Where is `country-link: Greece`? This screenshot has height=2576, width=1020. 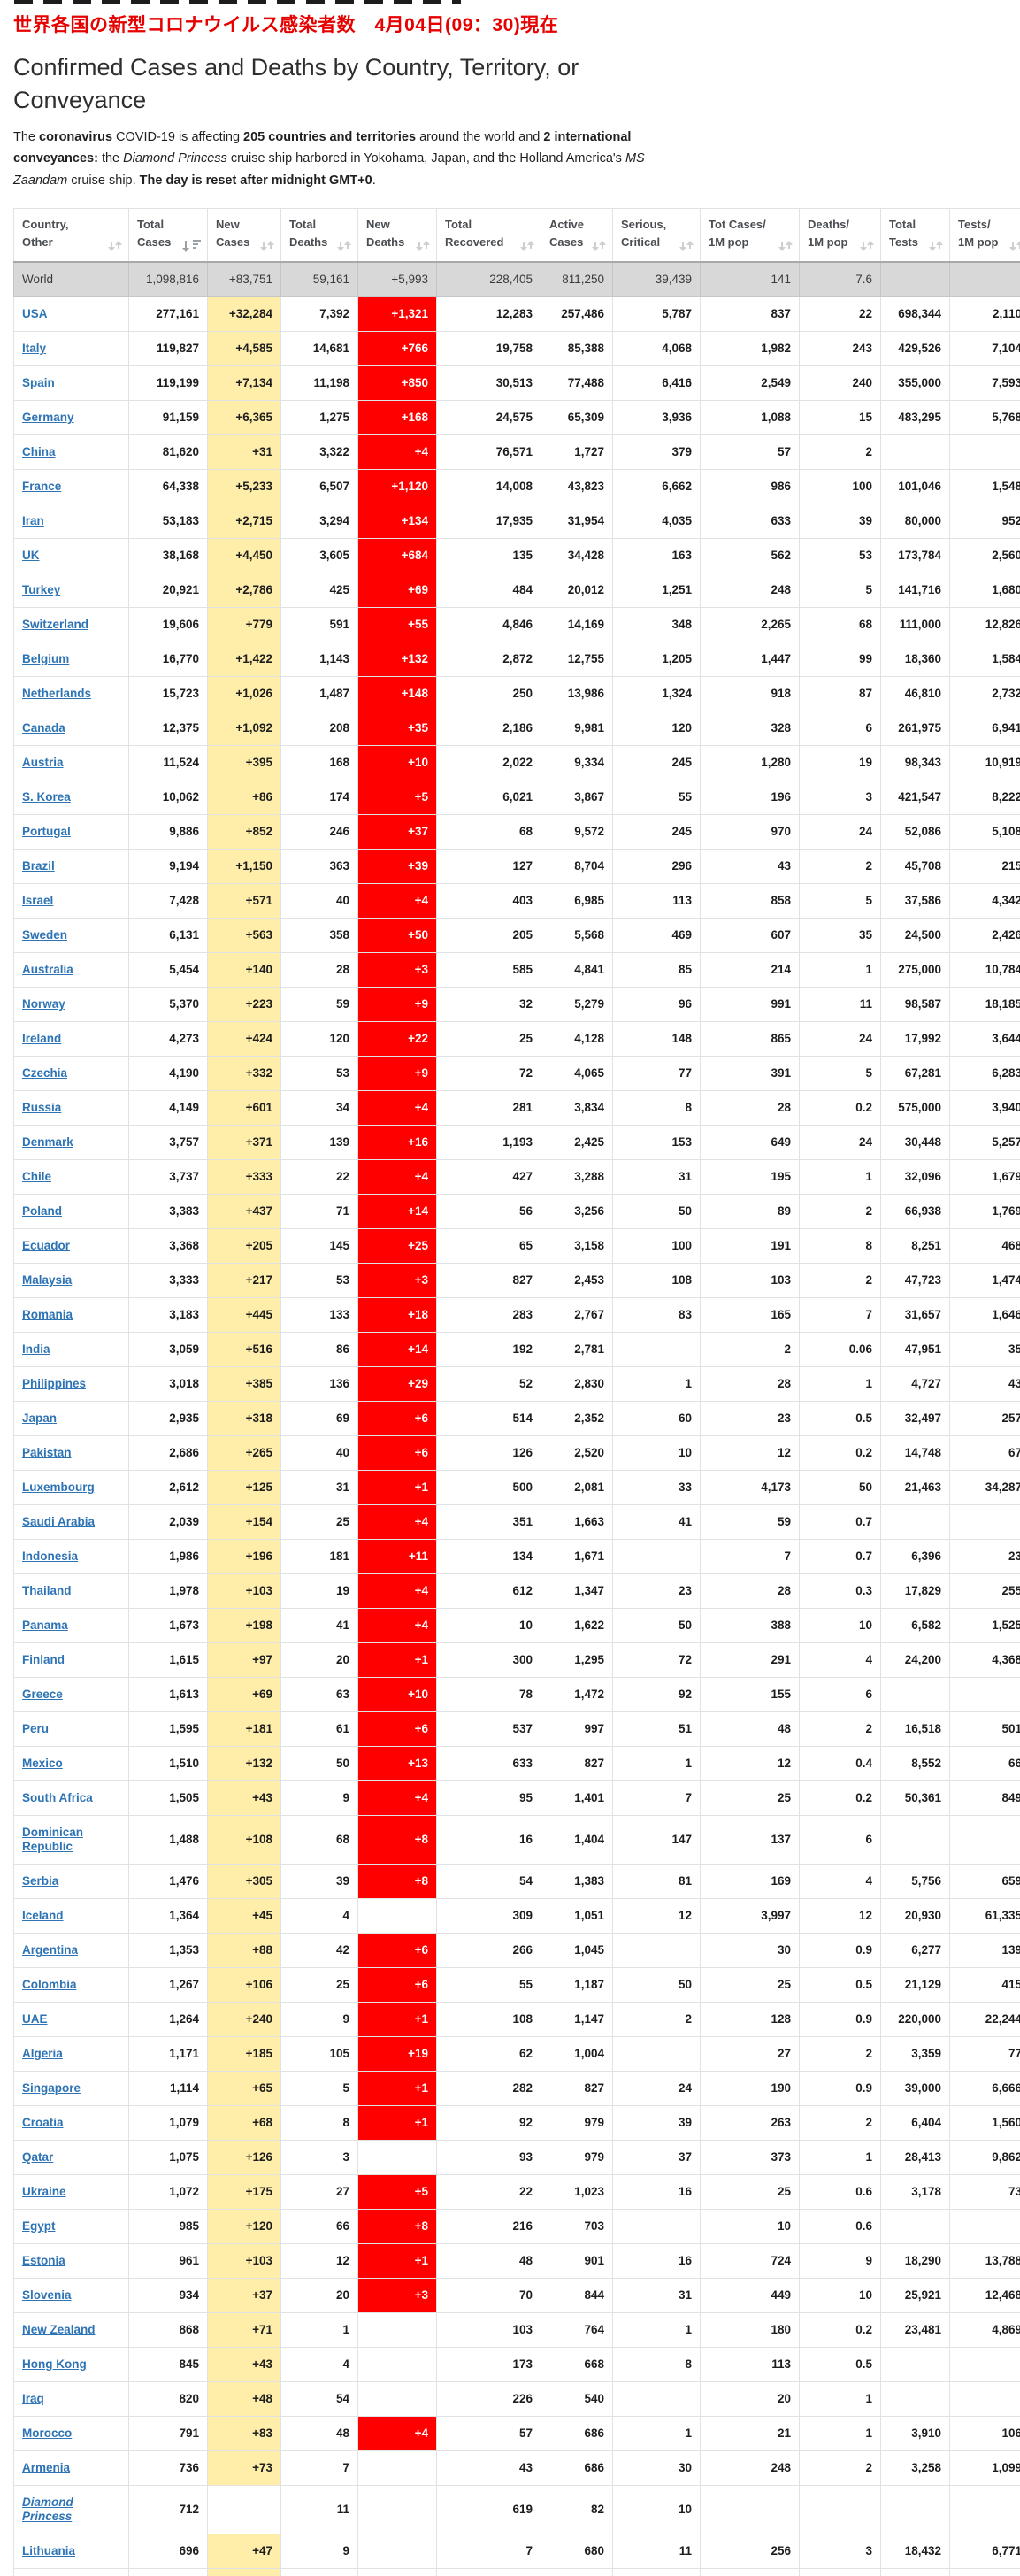 country-link: Greece is located at coordinates (42, 1694).